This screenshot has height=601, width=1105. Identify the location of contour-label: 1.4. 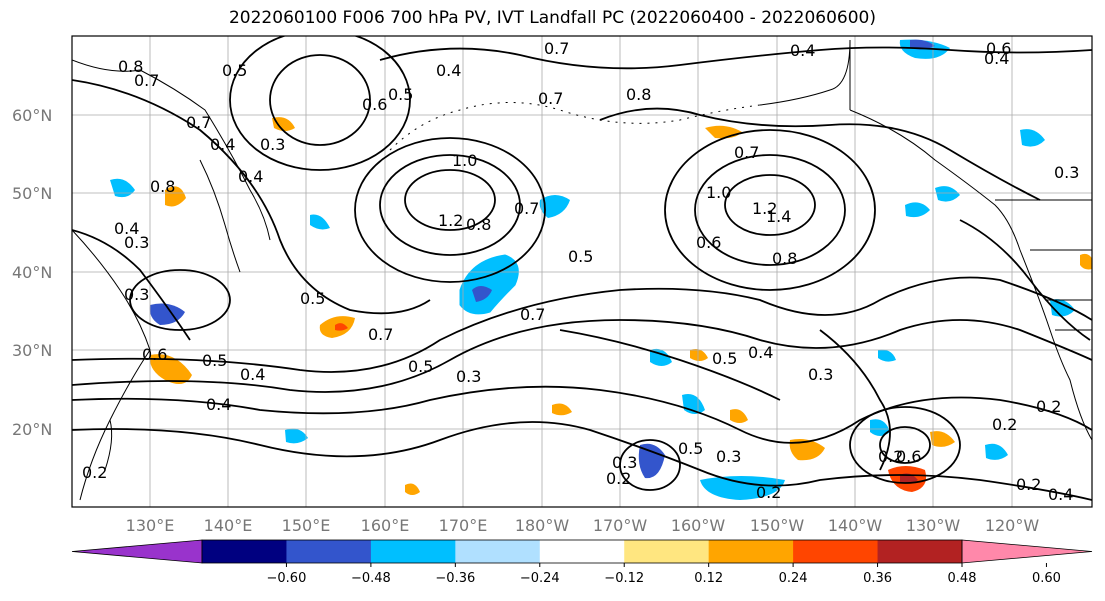
(778, 216).